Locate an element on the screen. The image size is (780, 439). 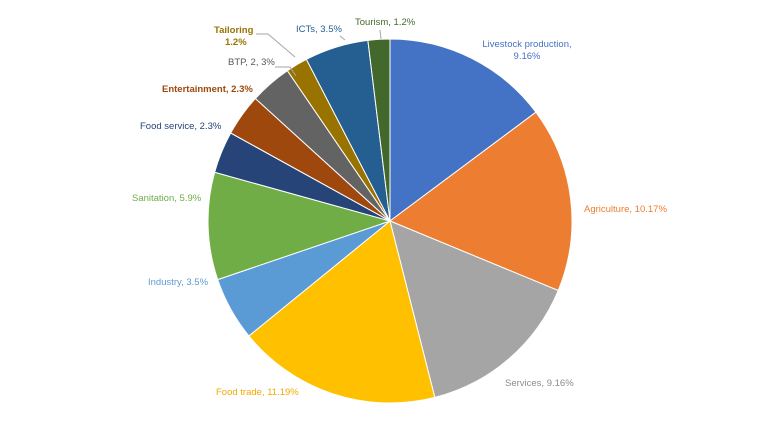
data-label-btp: BTP, 2, 3% is located at coordinates (251, 62).